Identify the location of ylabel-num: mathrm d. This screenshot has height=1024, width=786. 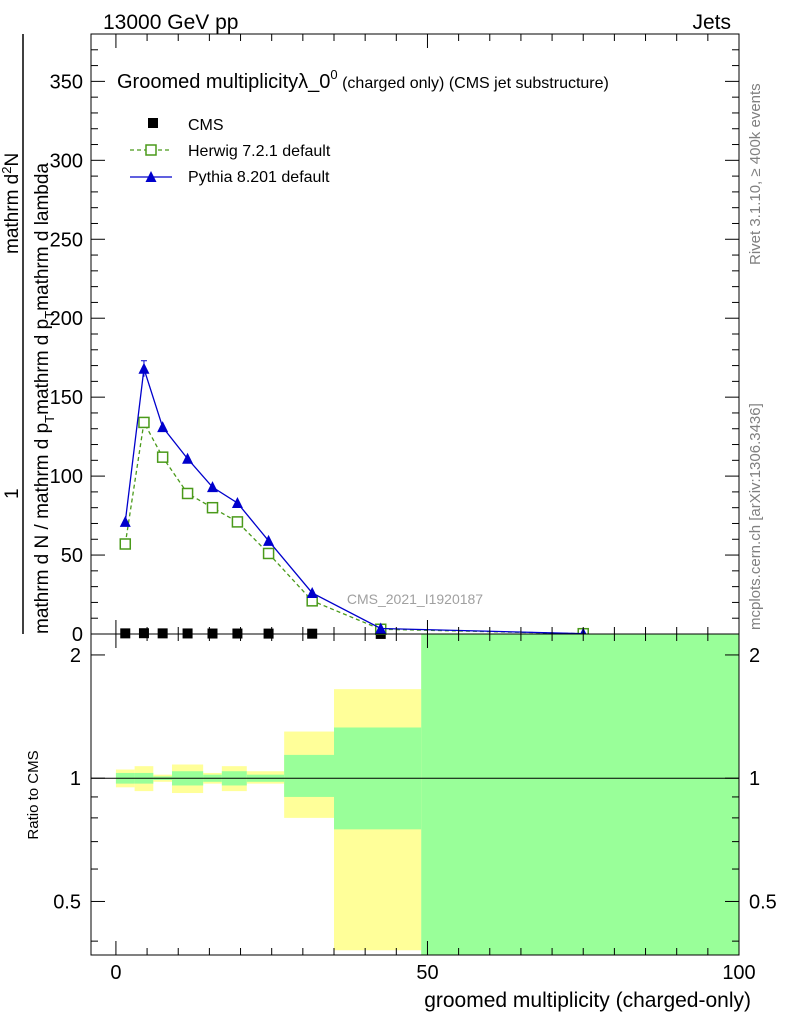
(12, 214).